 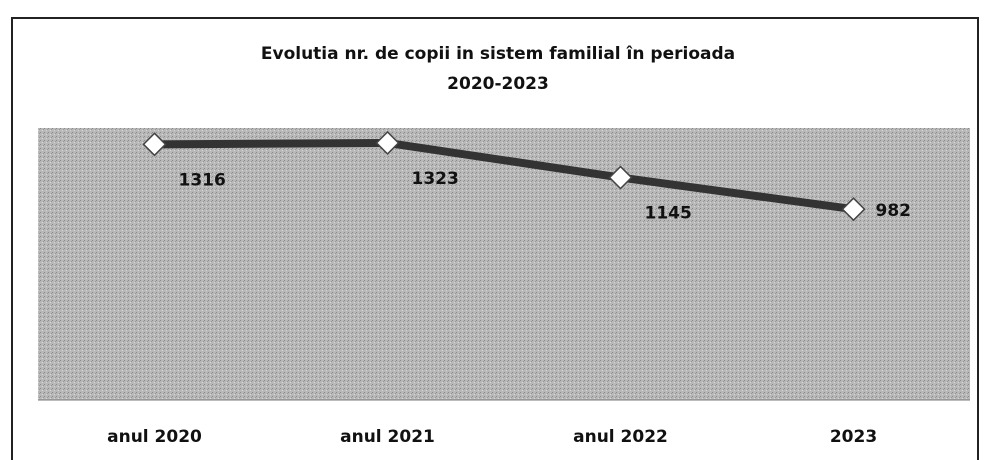 What do you see at coordinates (435, 179) in the screenshot?
I see `data-label: 1323` at bounding box center [435, 179].